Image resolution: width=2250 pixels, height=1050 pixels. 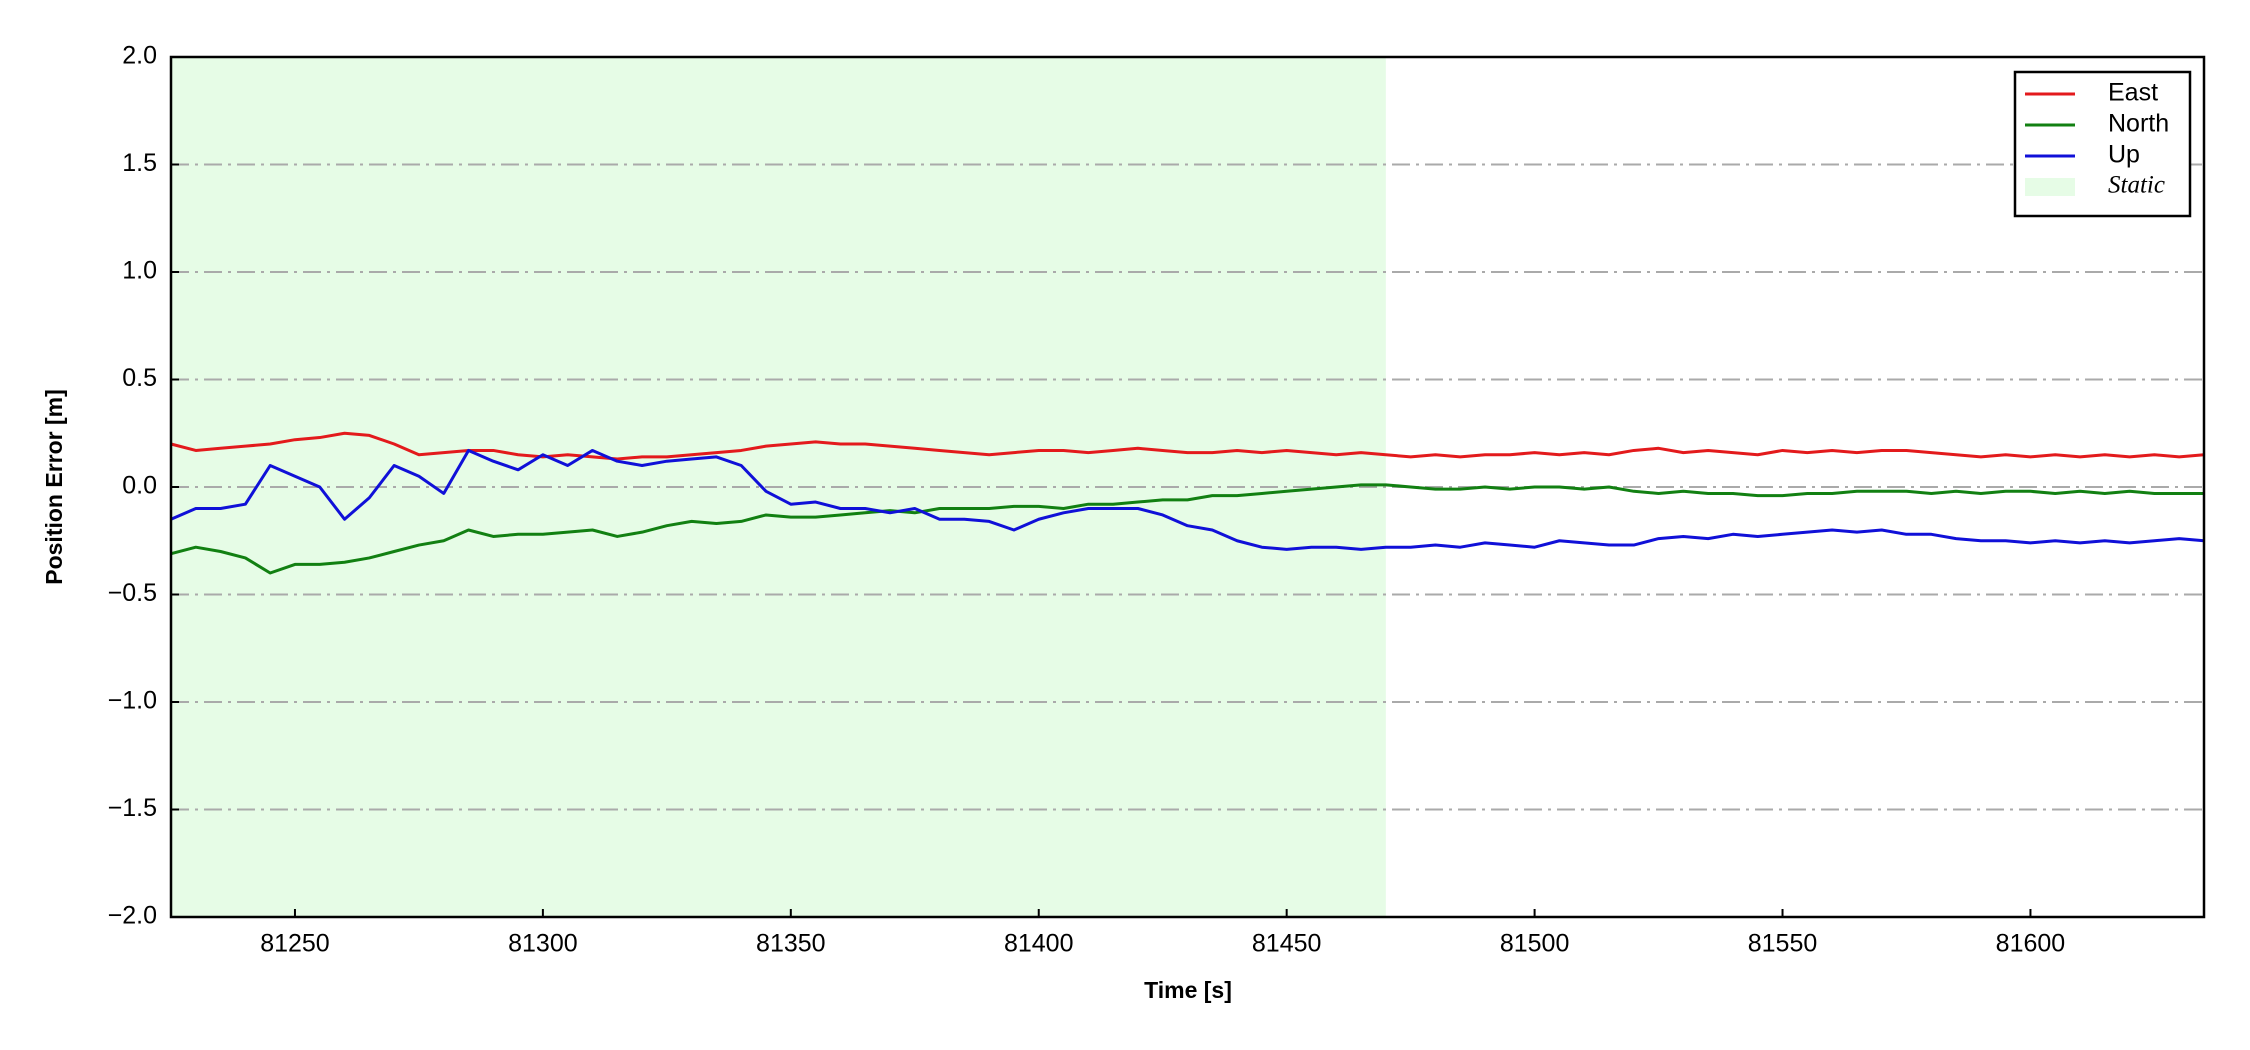 I want to click on y-tick-label: 1.5, so click(x=139, y=163).